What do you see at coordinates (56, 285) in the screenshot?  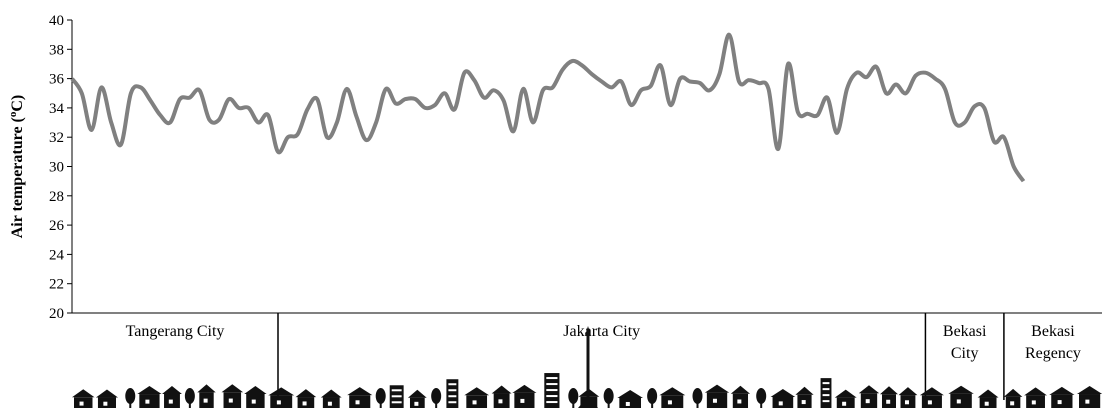 I see `y-tick-label: 22` at bounding box center [56, 285].